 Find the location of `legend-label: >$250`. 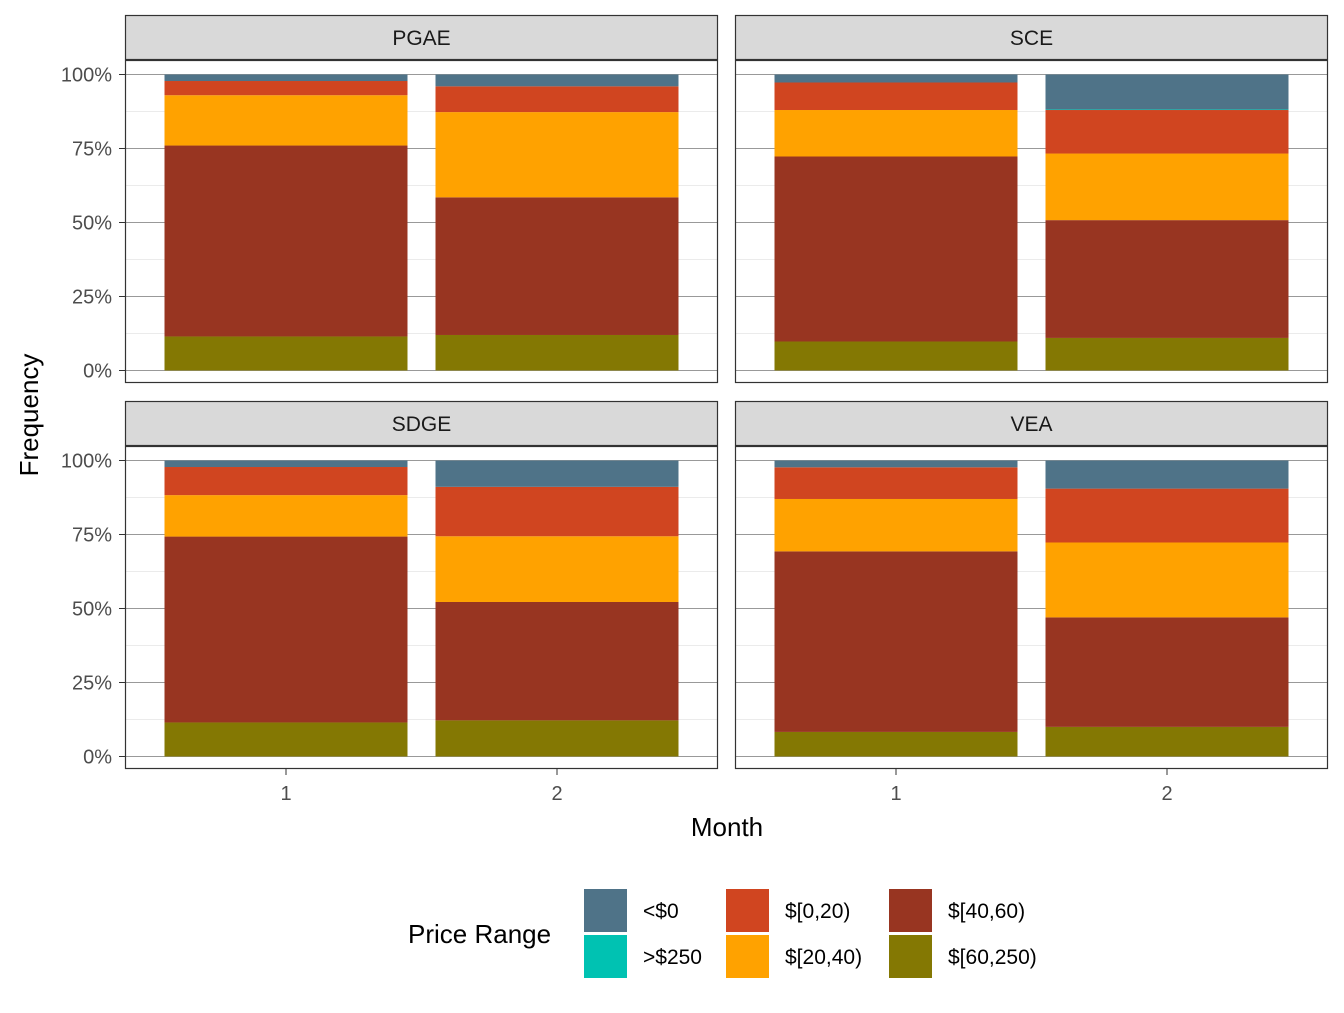

legend-label: >$250 is located at coordinates (672, 957).